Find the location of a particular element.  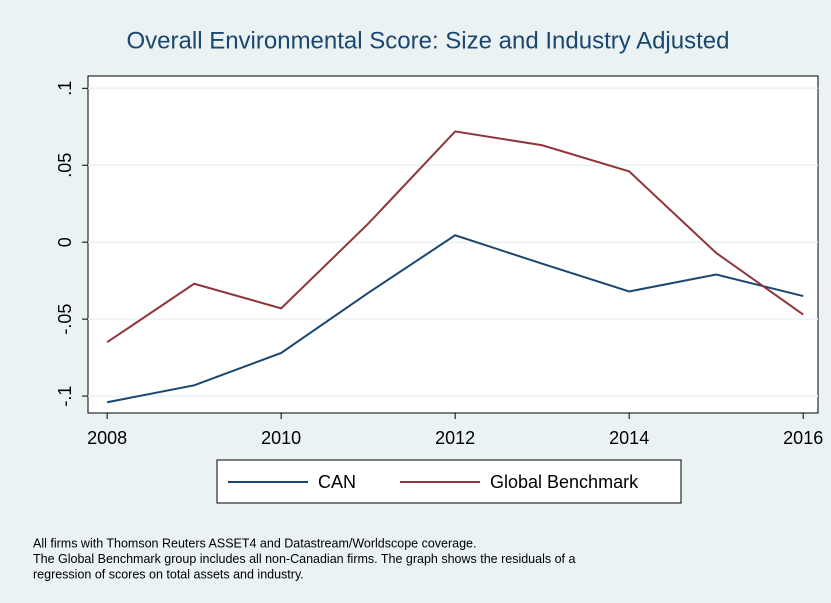

y-tick-label: .05 is located at coordinates (65, 165).